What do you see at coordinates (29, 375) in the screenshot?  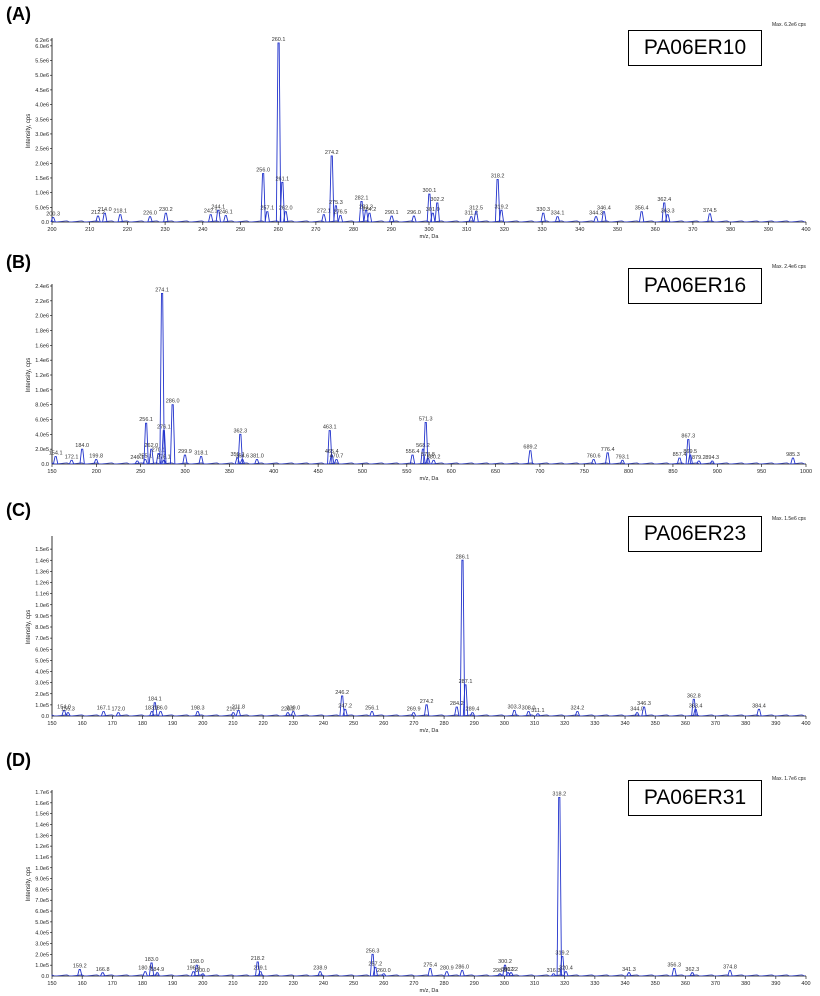 I see `y-axis-label: Intensity, cps` at bounding box center [29, 375].